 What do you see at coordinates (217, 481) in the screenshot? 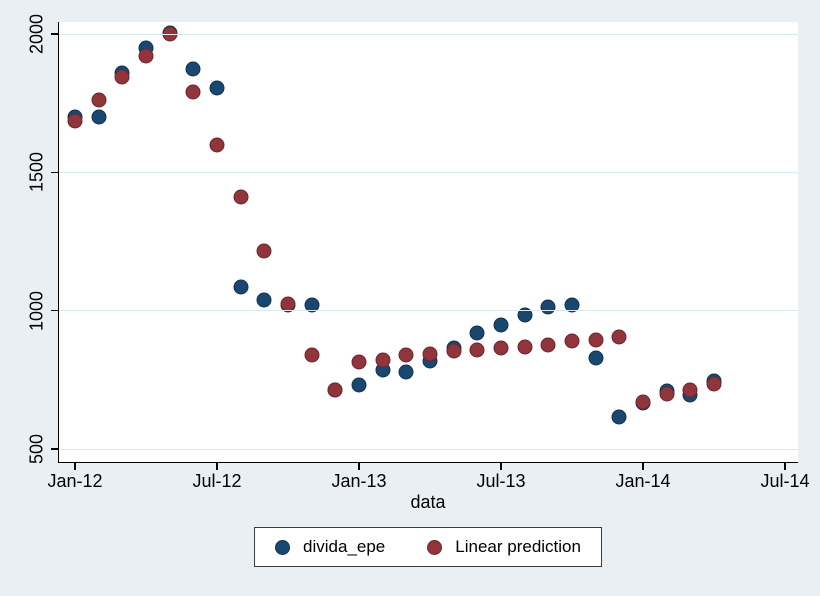
I see `x-tick-label: Jul-12` at bounding box center [217, 481].